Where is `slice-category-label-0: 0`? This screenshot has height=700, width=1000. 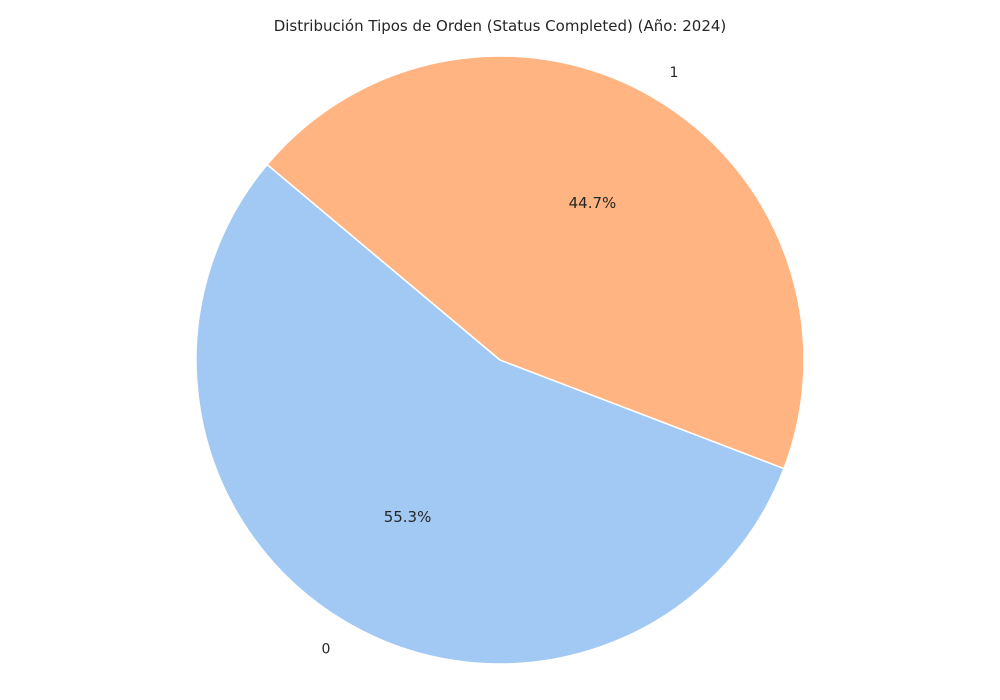
slice-category-label-0: 0 is located at coordinates (326, 649).